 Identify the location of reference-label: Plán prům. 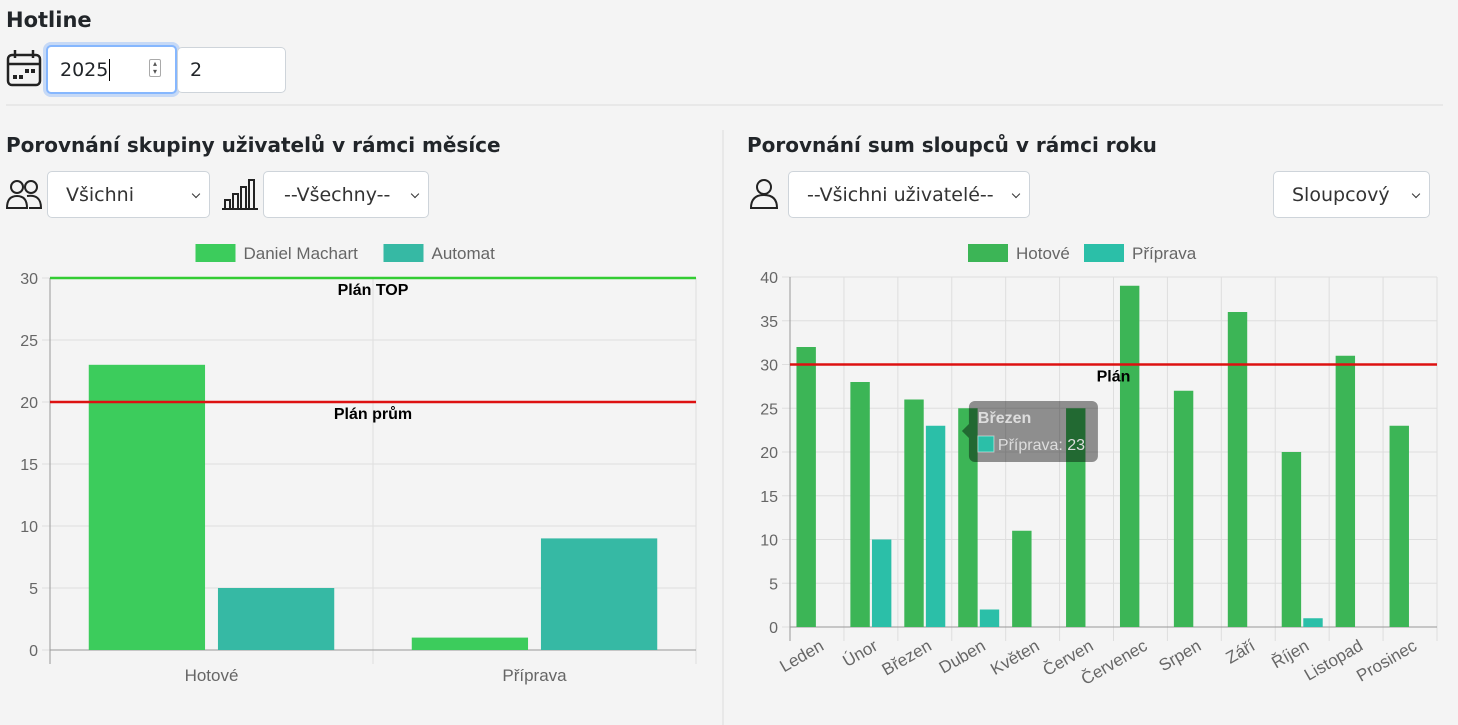
(373, 414).